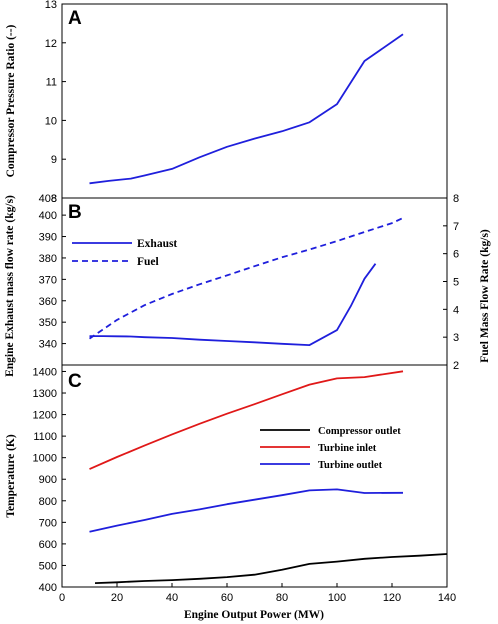 This screenshot has height=624, width=498. What do you see at coordinates (51, 83) in the screenshot?
I see `panel-a-y-tick-label: 11` at bounding box center [51, 83].